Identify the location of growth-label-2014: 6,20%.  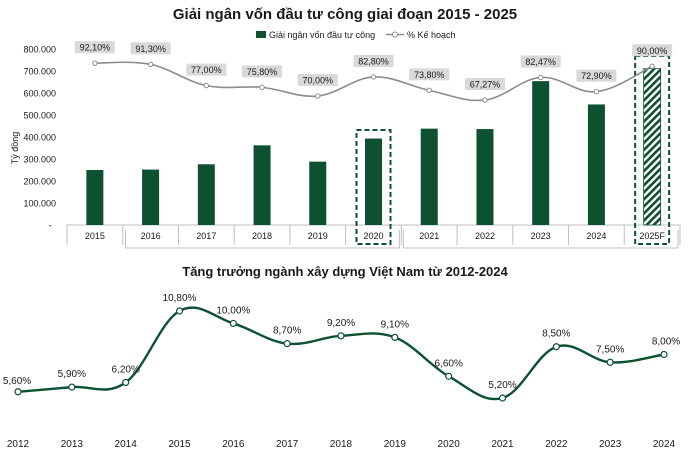
(125, 369).